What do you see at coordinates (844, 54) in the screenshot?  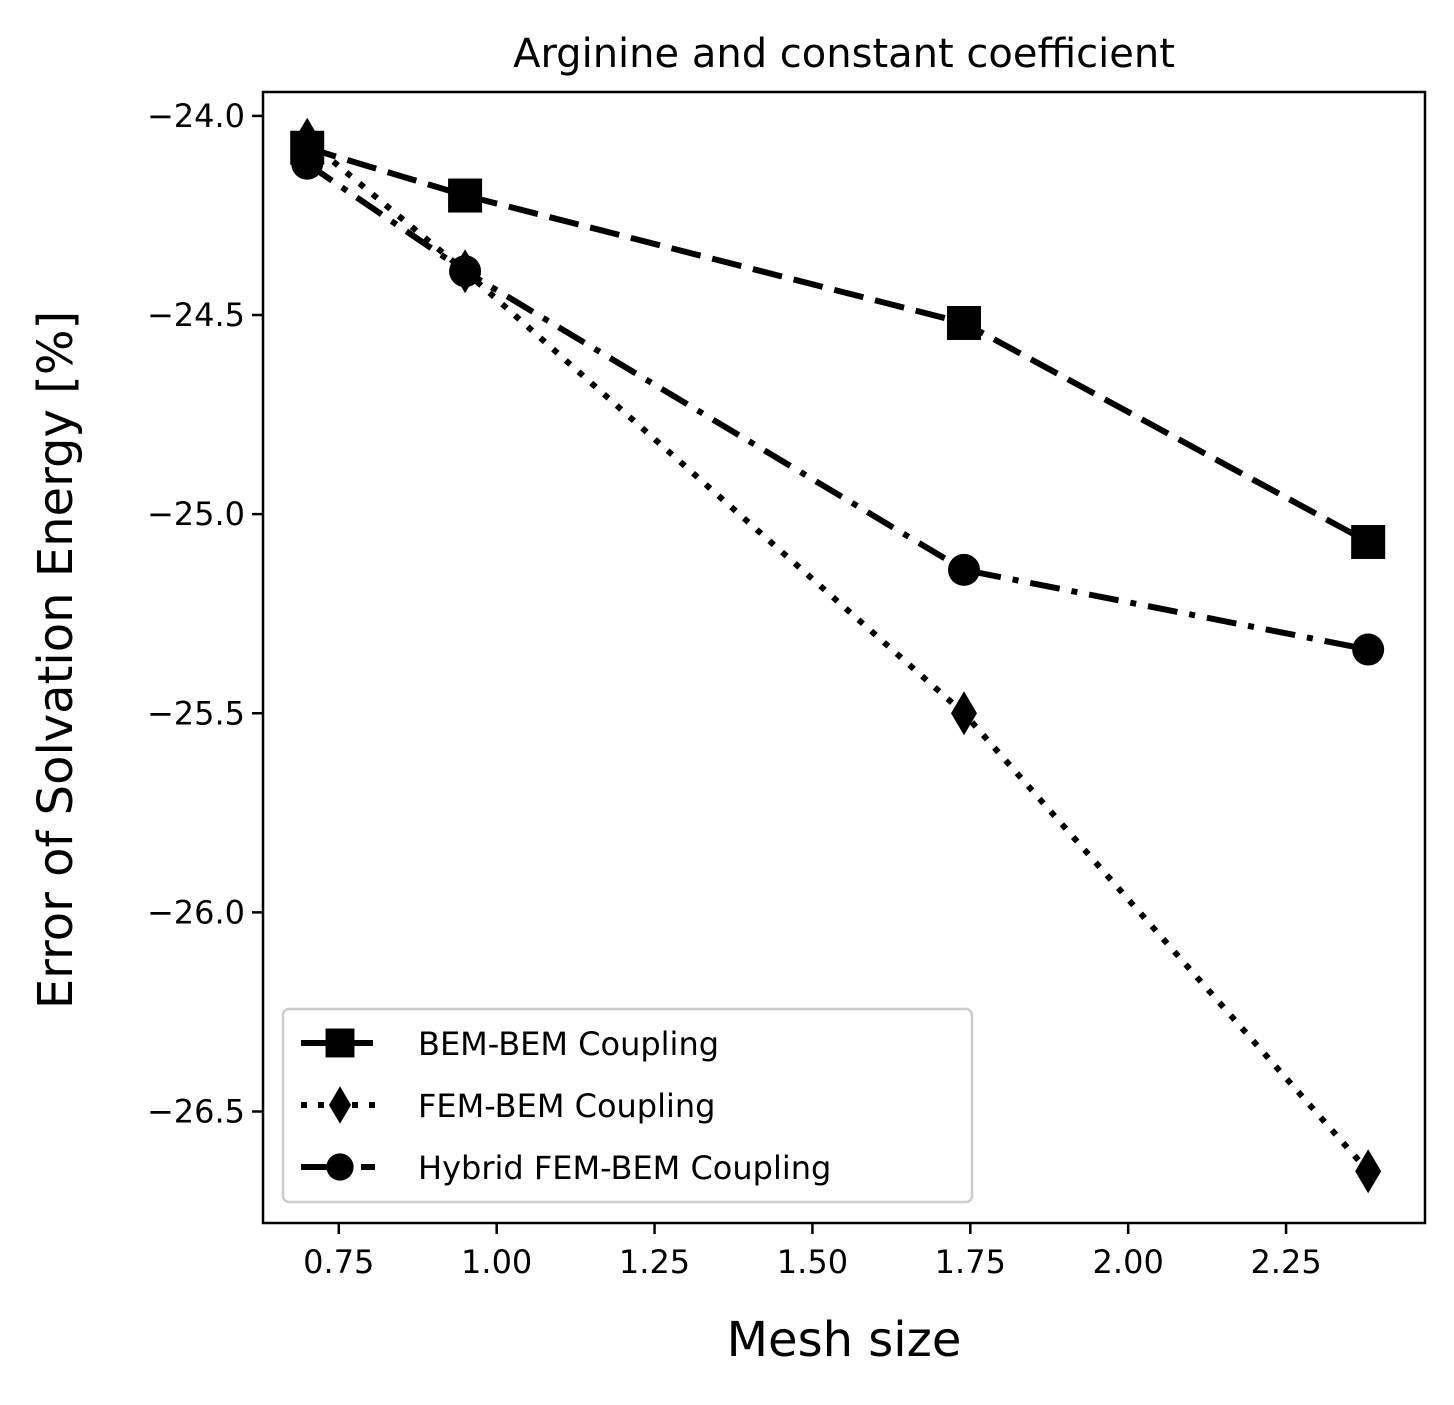 I see `chart-title: Arginine and constant coefficient` at bounding box center [844, 54].